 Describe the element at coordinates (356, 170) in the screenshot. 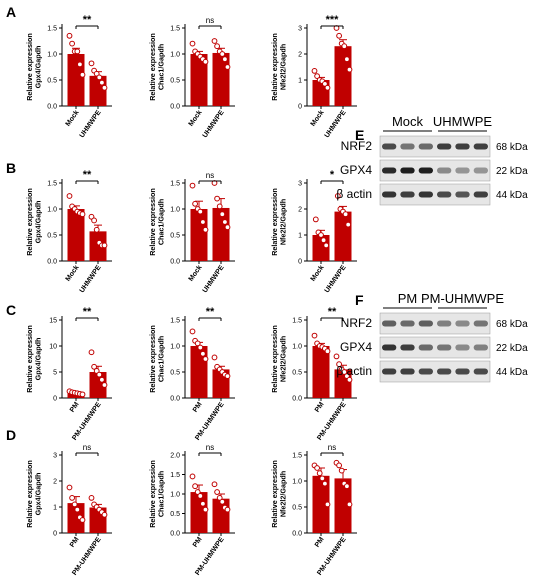

I see `blot-protein-label: GPX4` at that location.